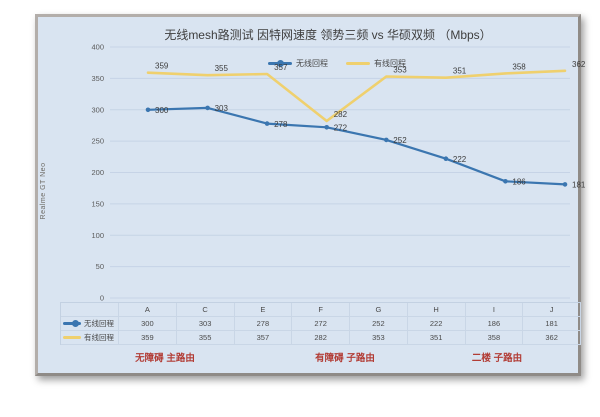 The image size is (600, 417). I want to click on svg-text: 303, so click(222, 108).